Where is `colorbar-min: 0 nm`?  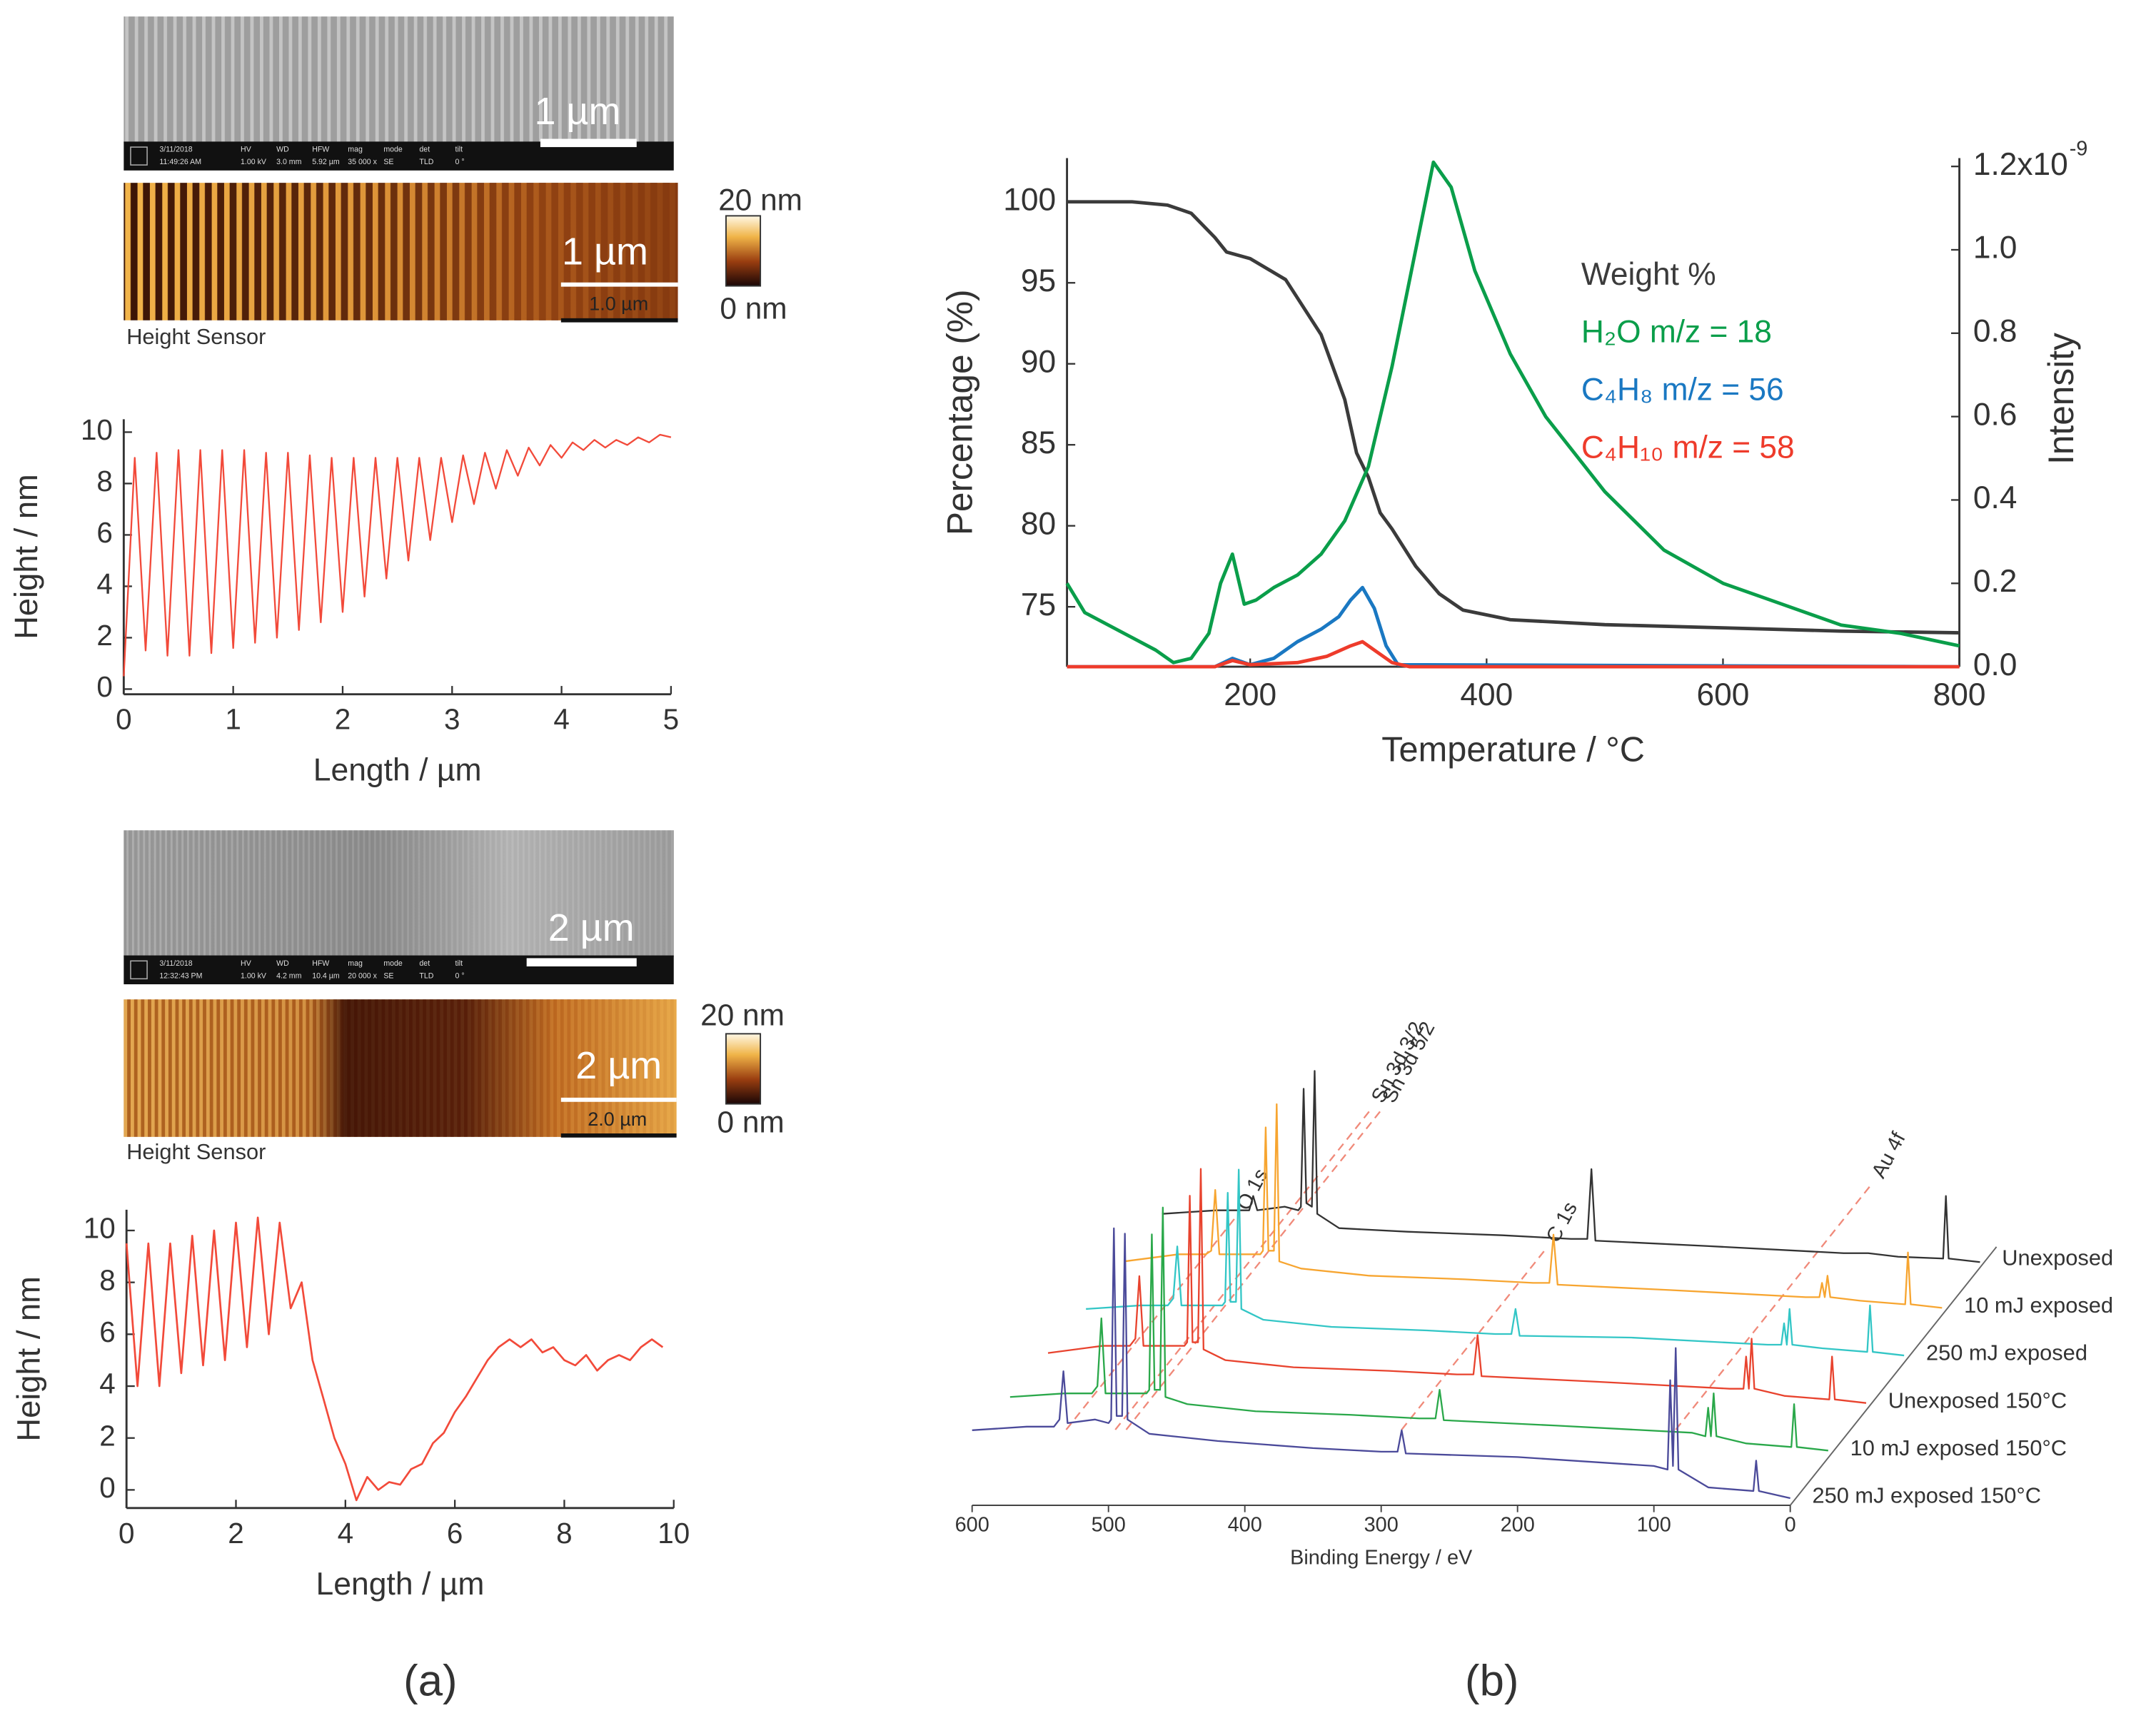 colorbar-min: 0 nm is located at coordinates (751, 1122).